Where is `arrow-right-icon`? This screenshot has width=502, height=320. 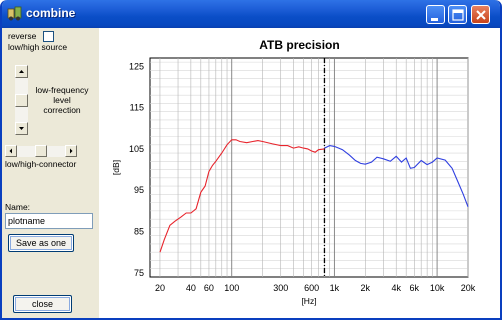
arrow-right-icon is located at coordinates (71, 151).